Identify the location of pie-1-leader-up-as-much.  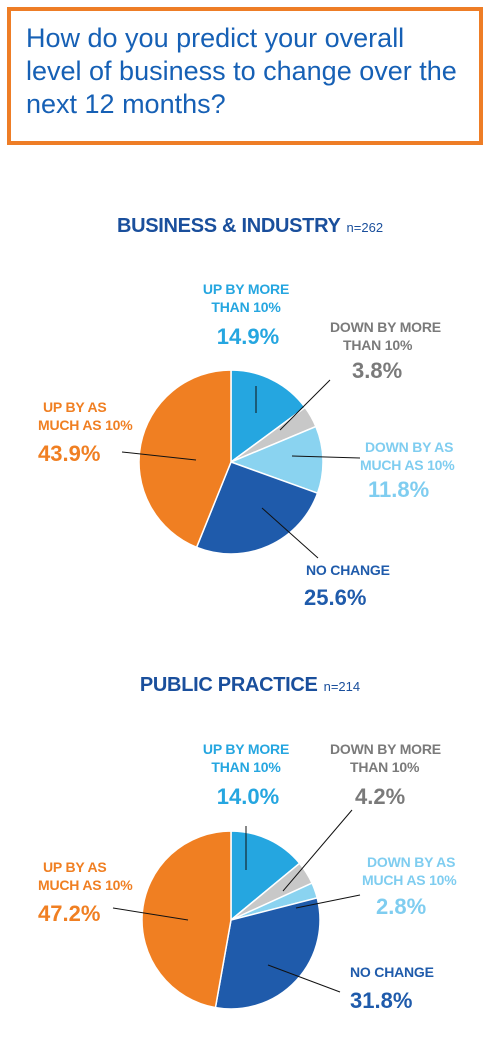
(159, 456).